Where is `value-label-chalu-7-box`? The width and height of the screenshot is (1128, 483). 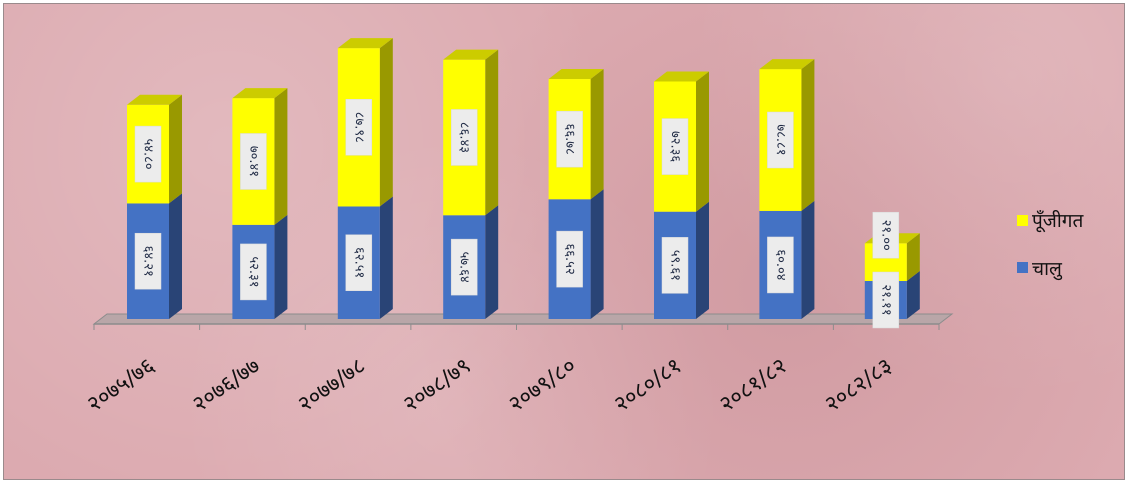 value-label-chalu-7-box is located at coordinates (780, 265).